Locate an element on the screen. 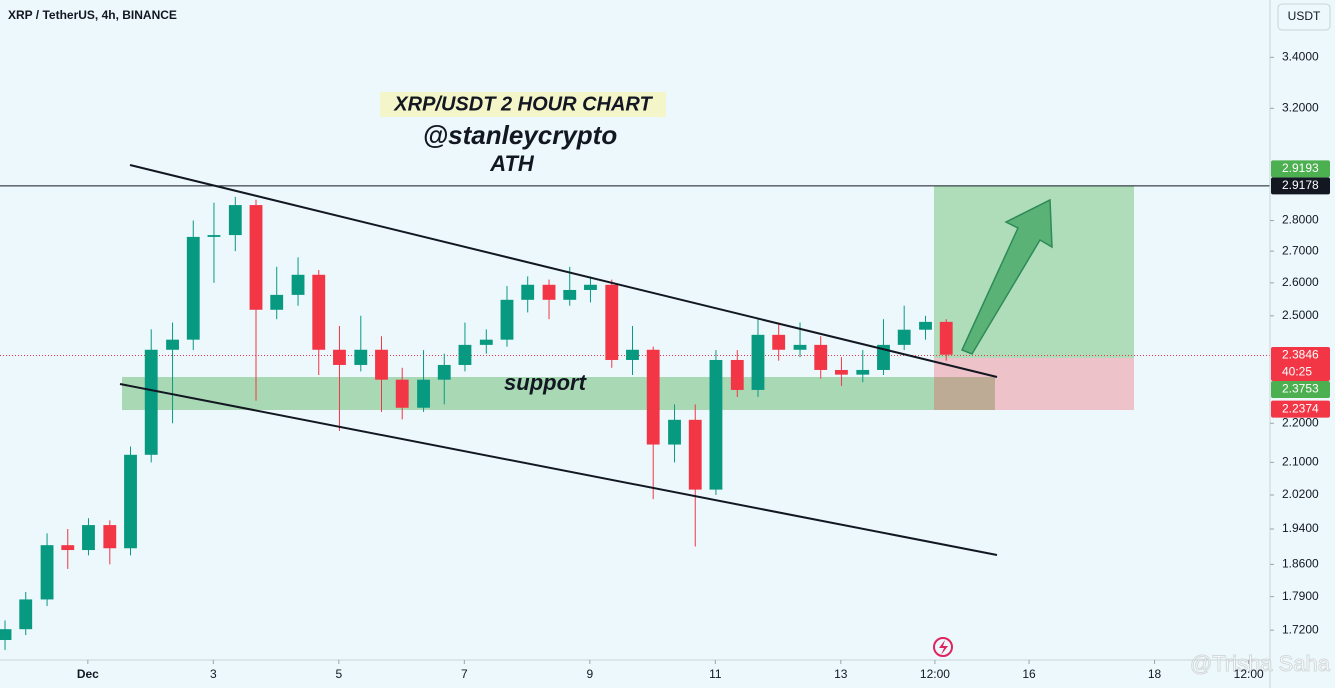 Image resolution: width=1335 pixels, height=688 pixels. y-tick-label: 3.4000 is located at coordinates (1300, 57).